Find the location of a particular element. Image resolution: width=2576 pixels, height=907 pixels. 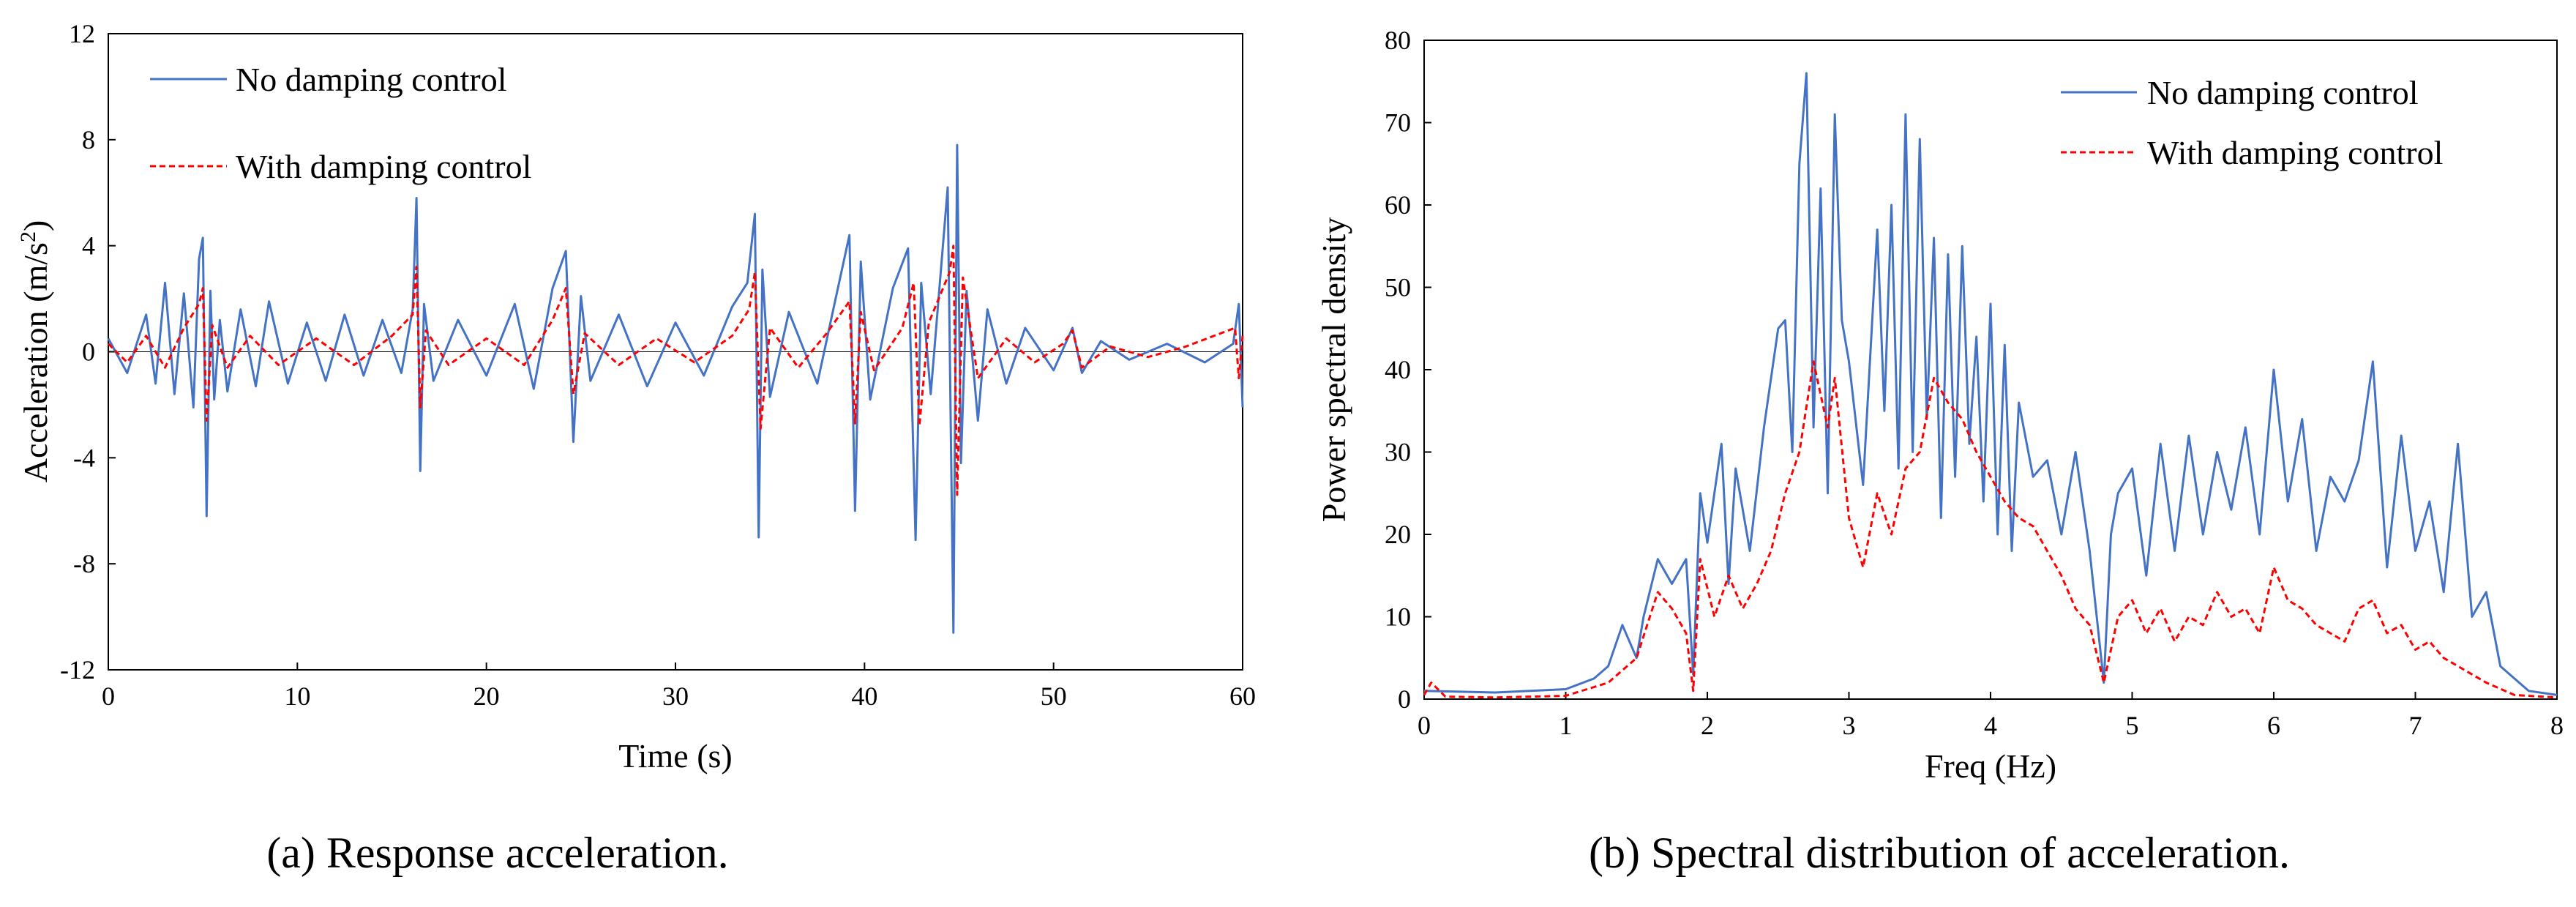

panel-b-x-tick-label-6: 6 is located at coordinates (2273, 725).